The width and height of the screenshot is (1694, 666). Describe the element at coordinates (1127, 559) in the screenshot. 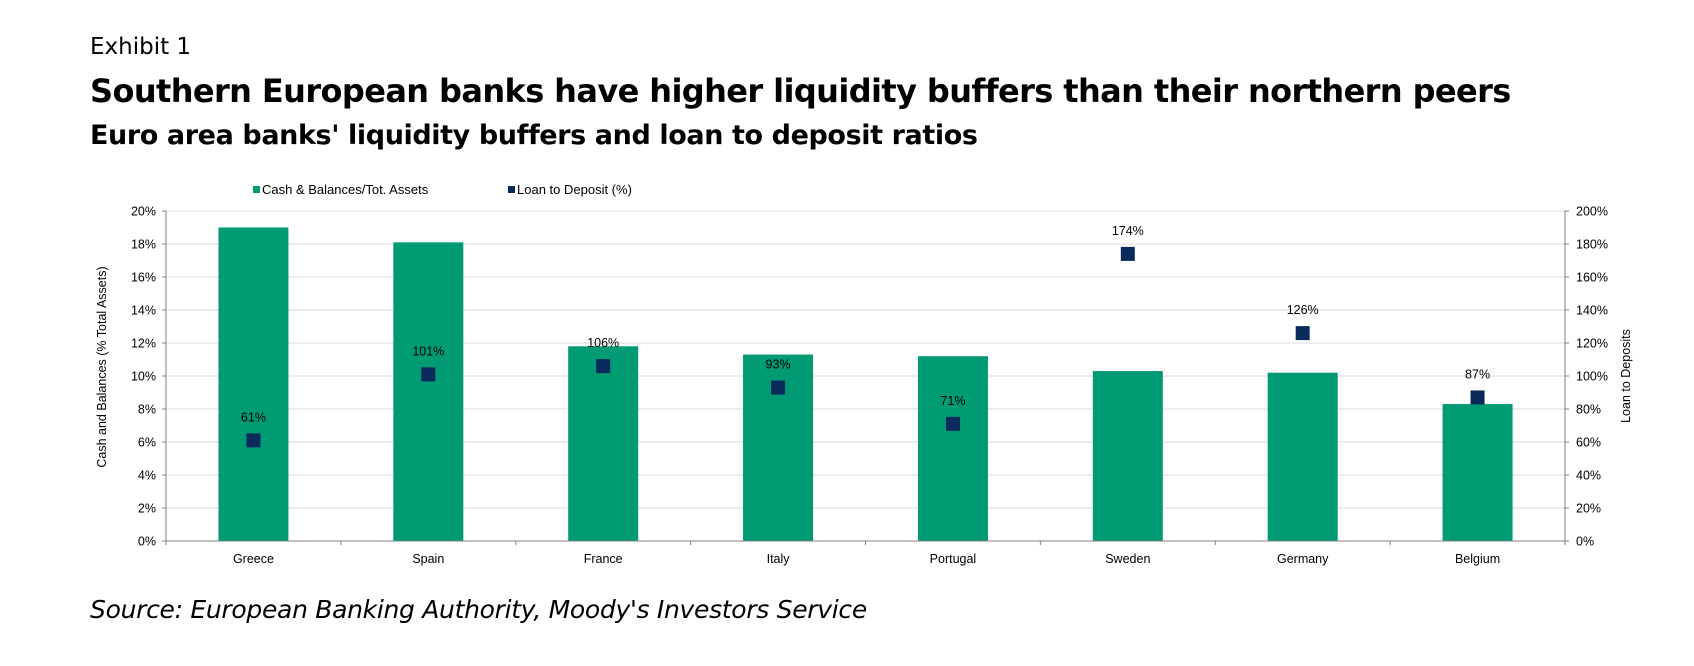

I see `x-tick-label: Sweden` at that location.